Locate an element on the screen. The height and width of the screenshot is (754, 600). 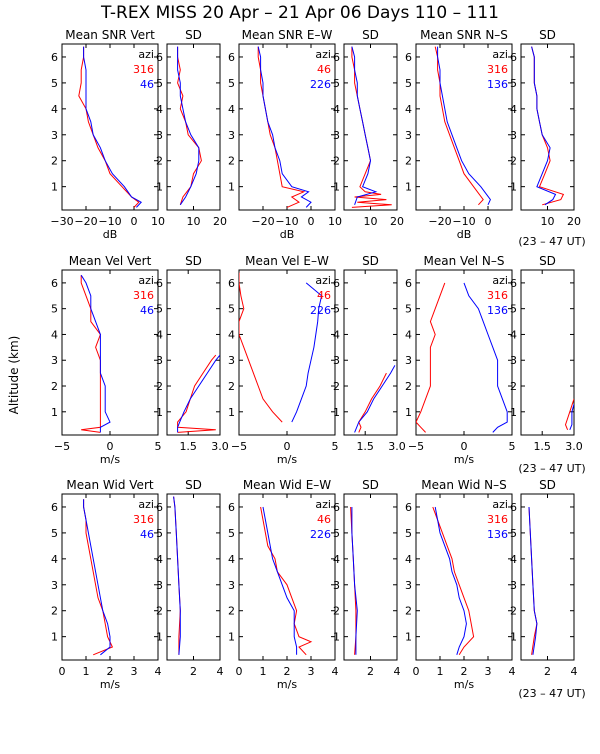
x-tick-label: −20 is located at coordinates (439, 221).